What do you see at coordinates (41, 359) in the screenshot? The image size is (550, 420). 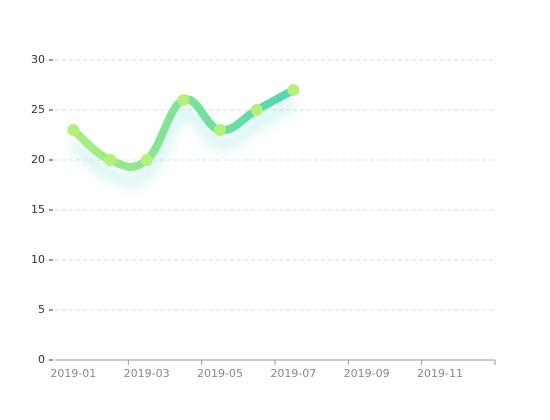 I see `y-tick-label: 0` at bounding box center [41, 359].